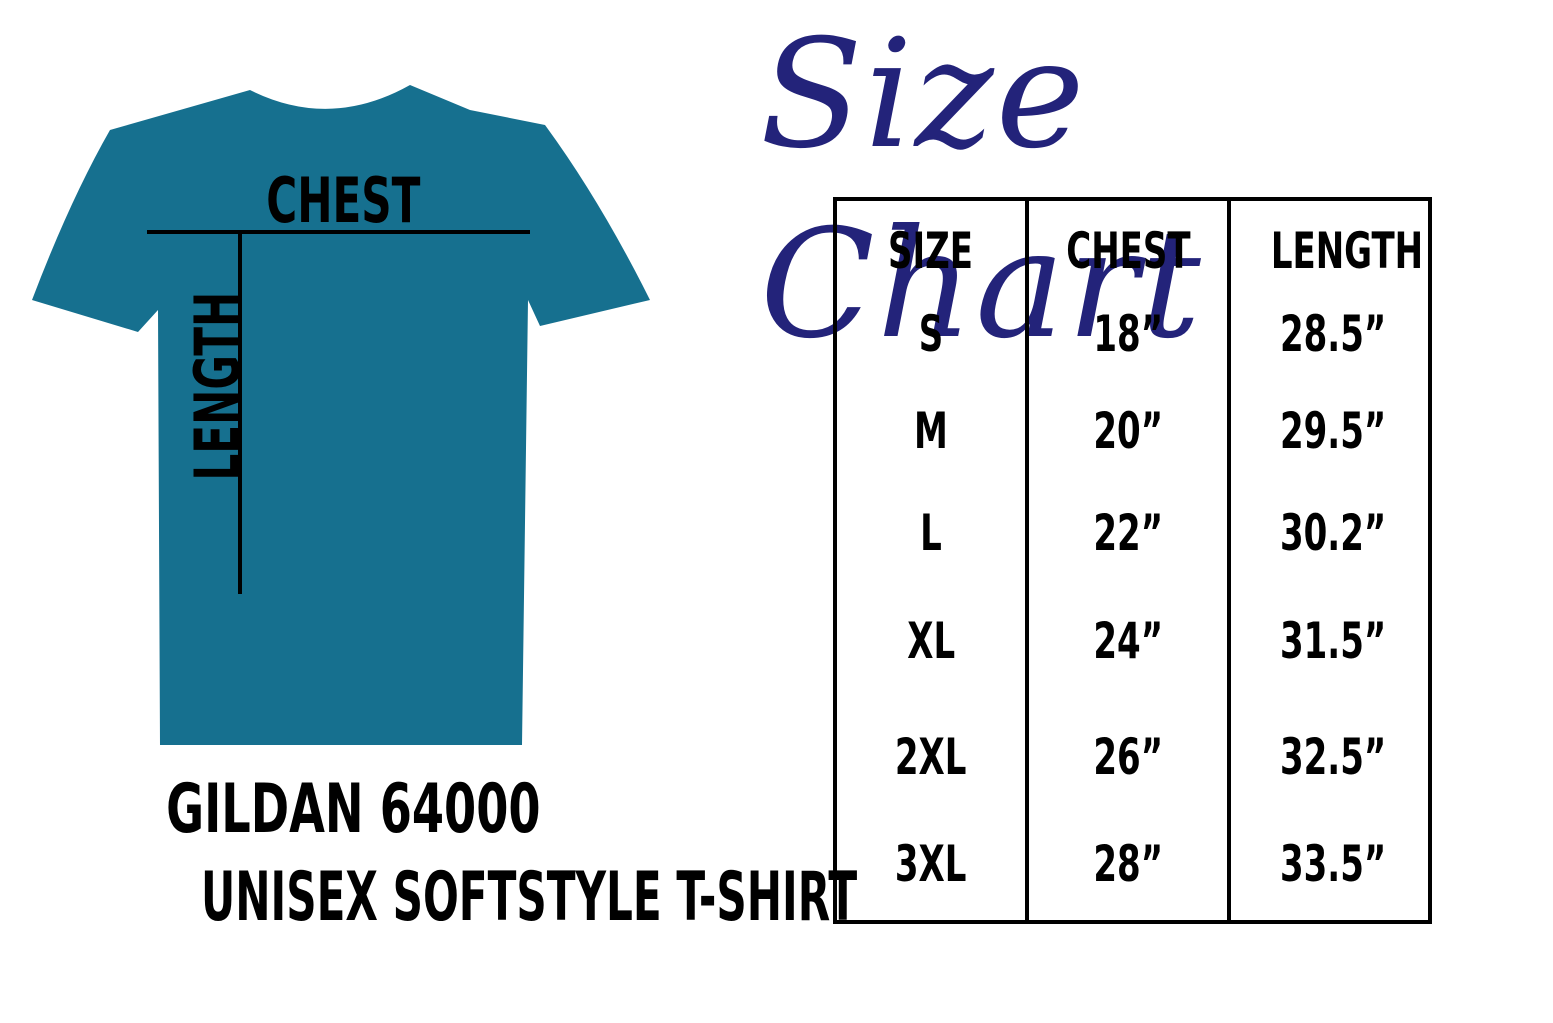 The height and width of the screenshot is (1023, 1553). I want to click on header-chest: CHEST, so click(1128, 251).